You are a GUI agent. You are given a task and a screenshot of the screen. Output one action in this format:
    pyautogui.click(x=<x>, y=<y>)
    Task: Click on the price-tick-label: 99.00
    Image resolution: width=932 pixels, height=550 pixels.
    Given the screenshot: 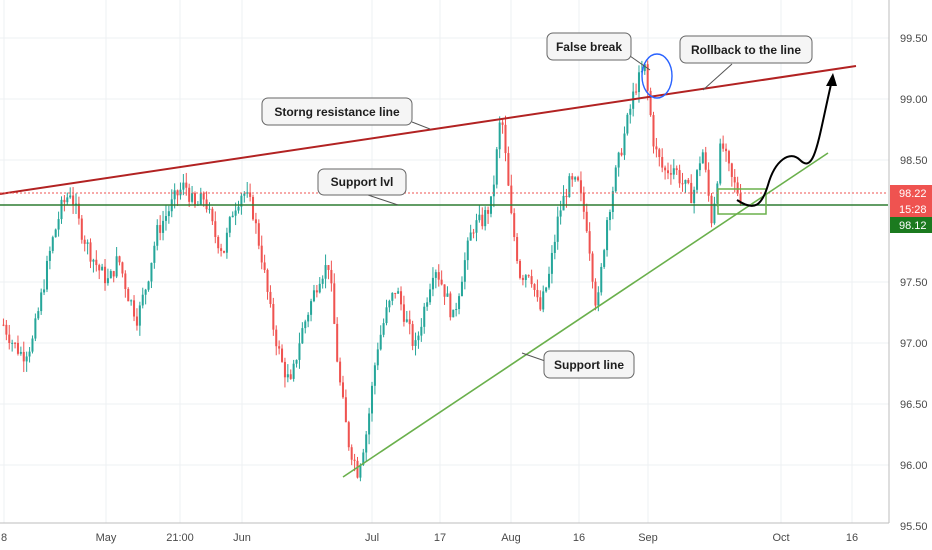 What is the action you would take?
    pyautogui.click(x=914, y=100)
    